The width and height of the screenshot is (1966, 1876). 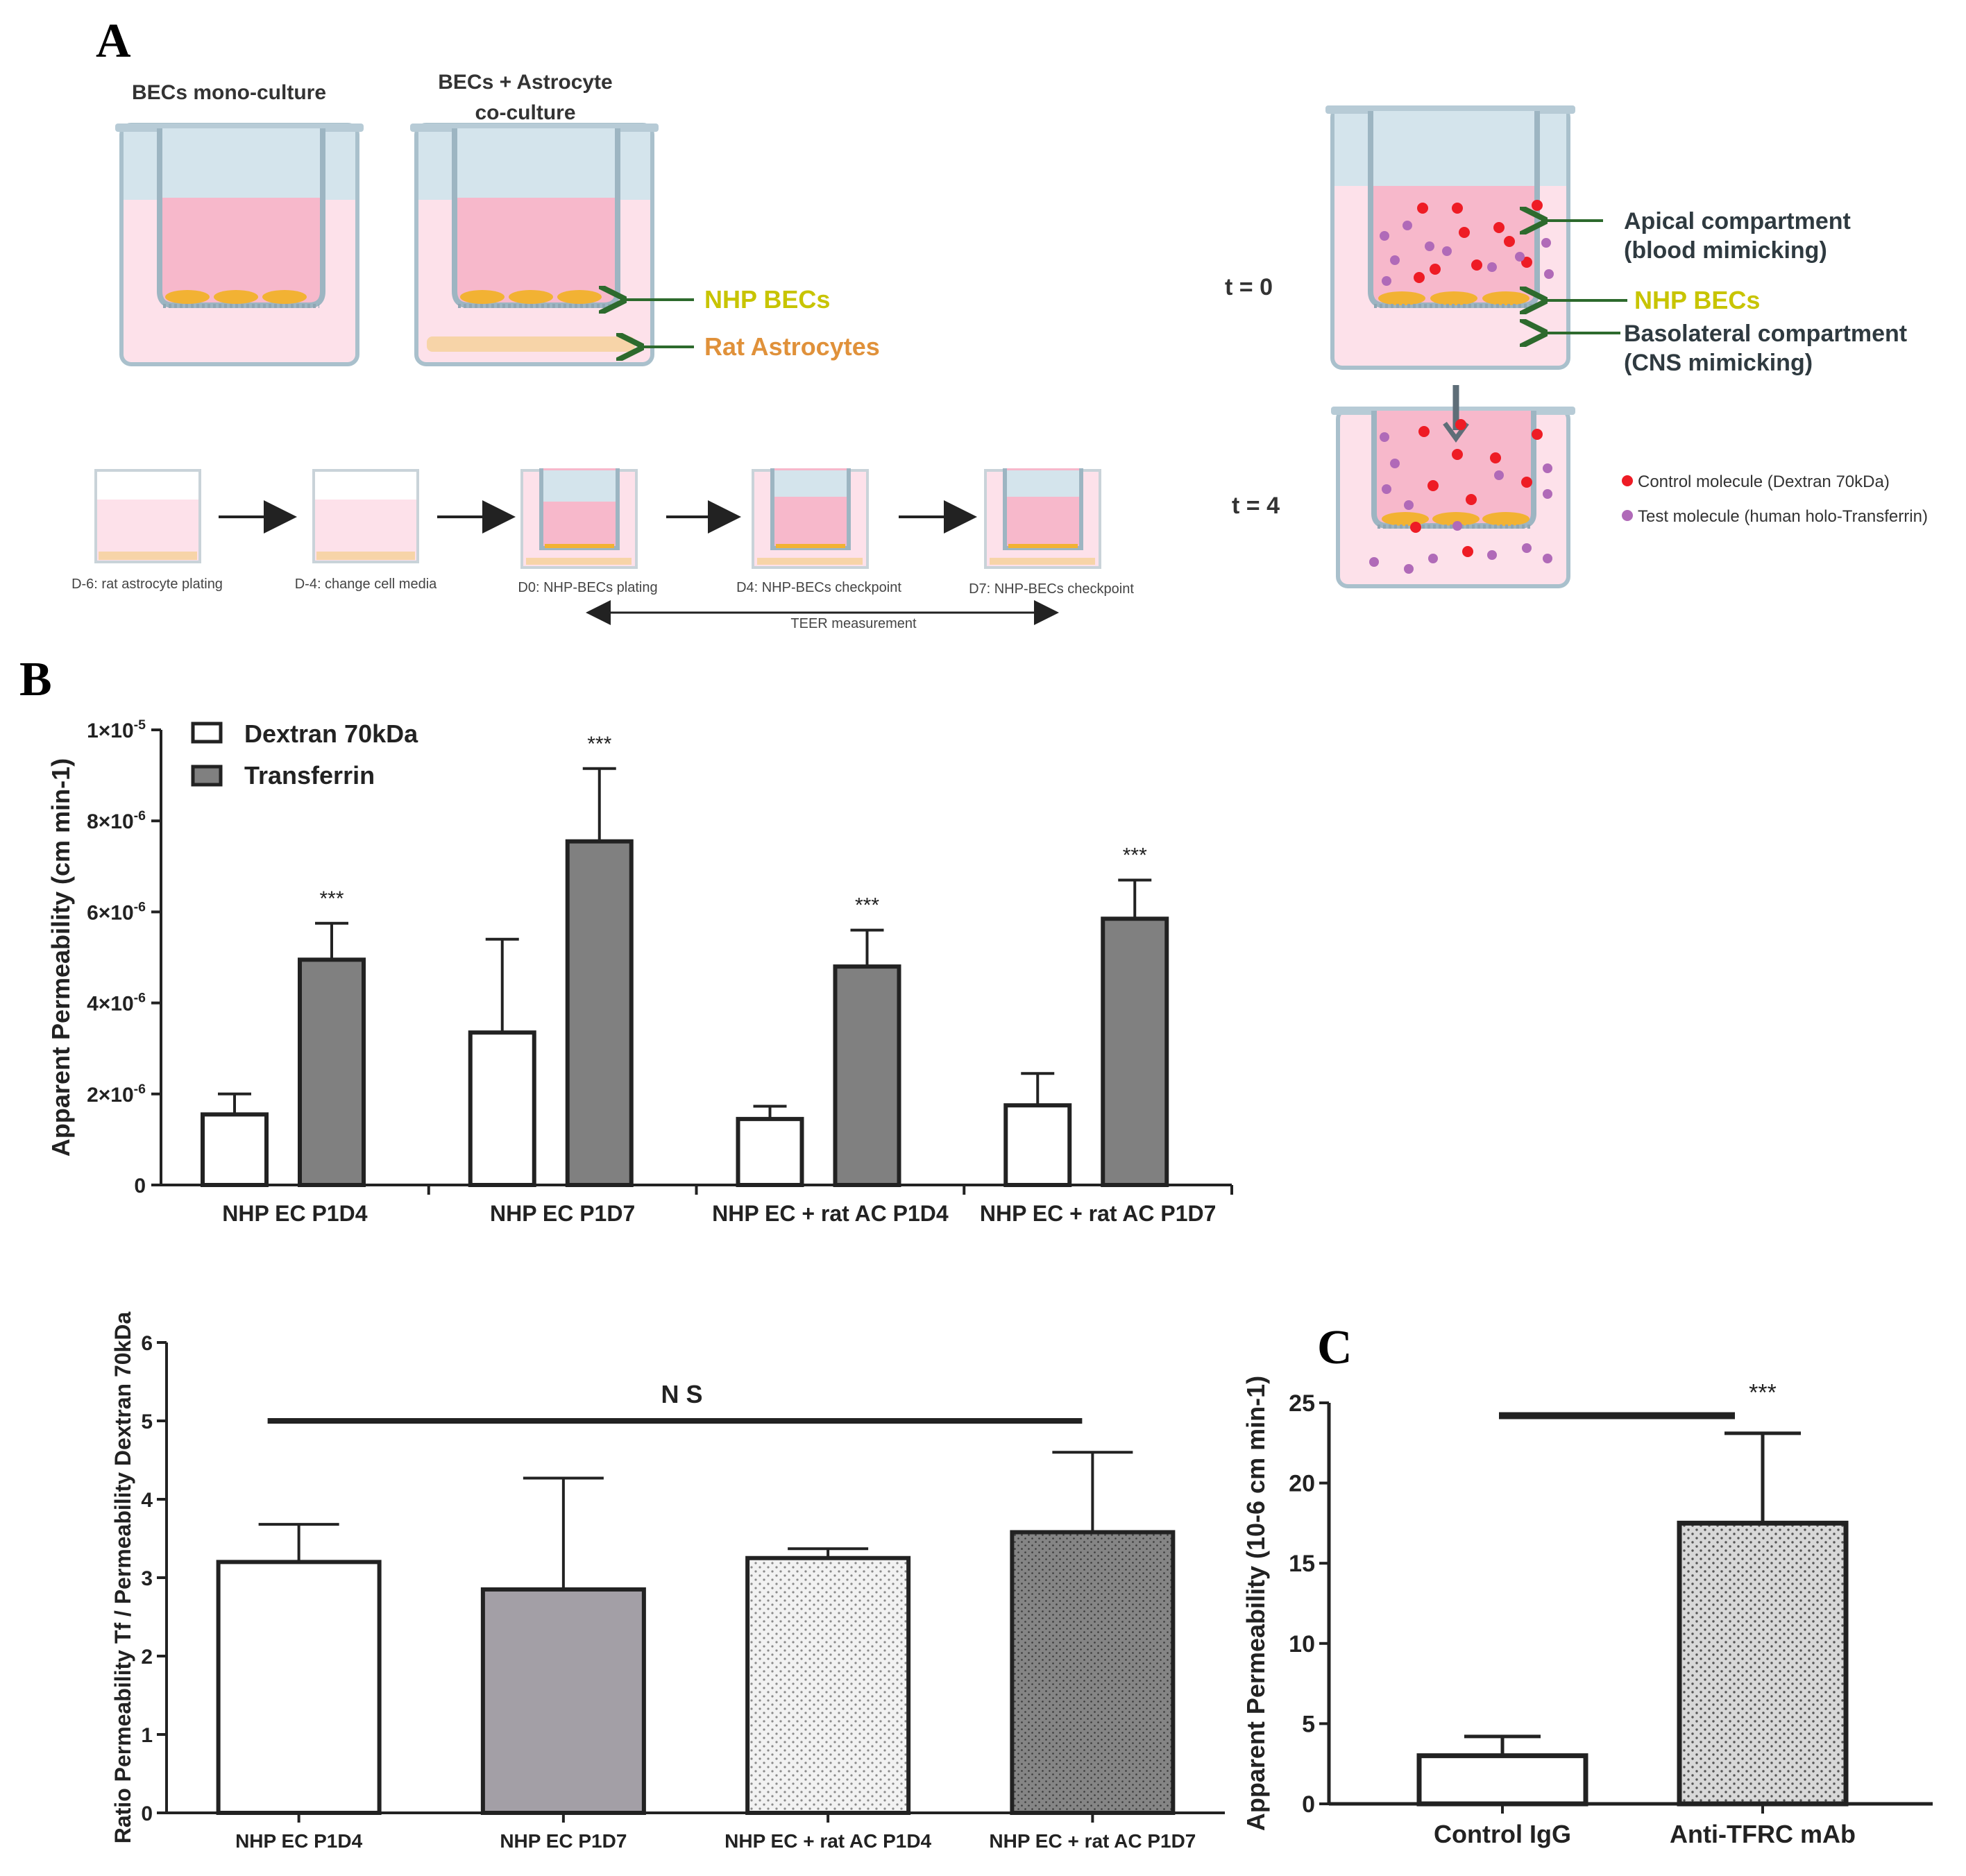 What do you see at coordinates (1302, 1644) in the screenshot?
I see `y-tick-label: 10` at bounding box center [1302, 1644].